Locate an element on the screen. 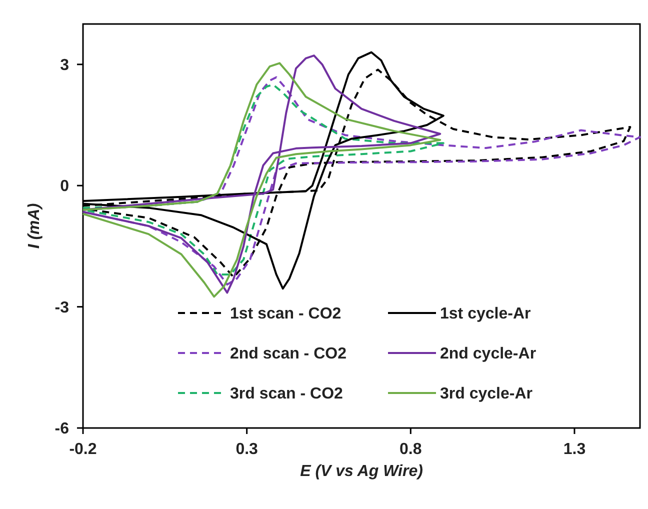 The width and height of the screenshot is (648, 509). legend-label: 2nd cycle-Ar is located at coordinates (488, 354).